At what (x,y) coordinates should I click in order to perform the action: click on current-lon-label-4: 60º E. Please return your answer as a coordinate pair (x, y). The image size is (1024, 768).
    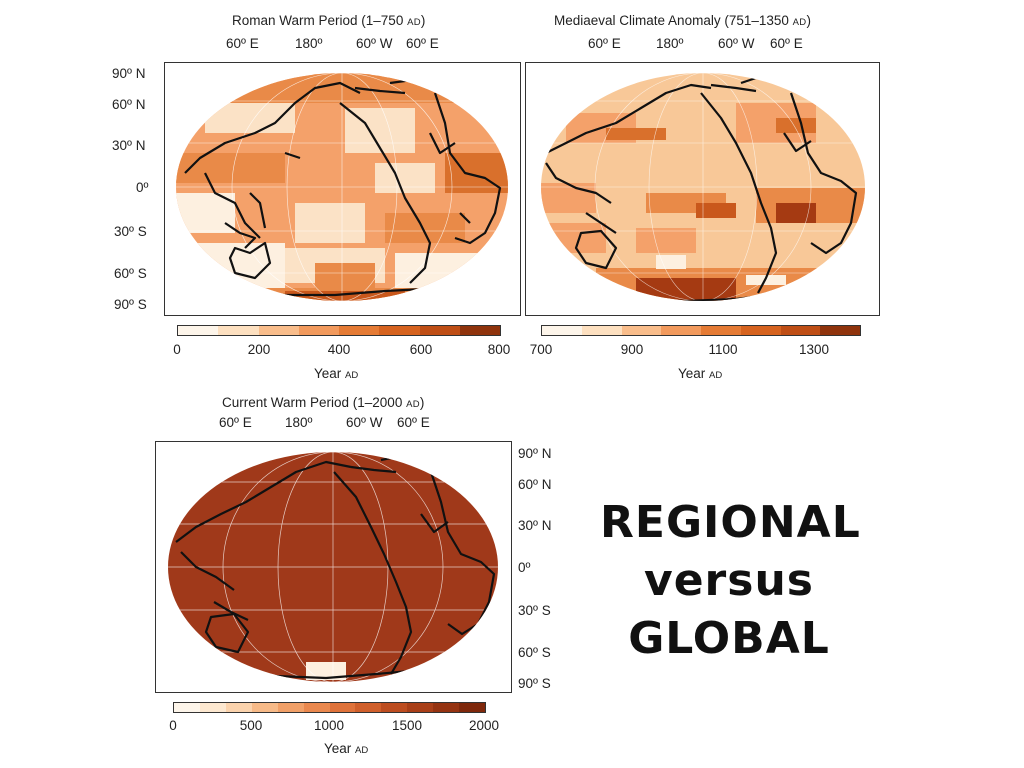
    Looking at the image, I should click on (413, 422).